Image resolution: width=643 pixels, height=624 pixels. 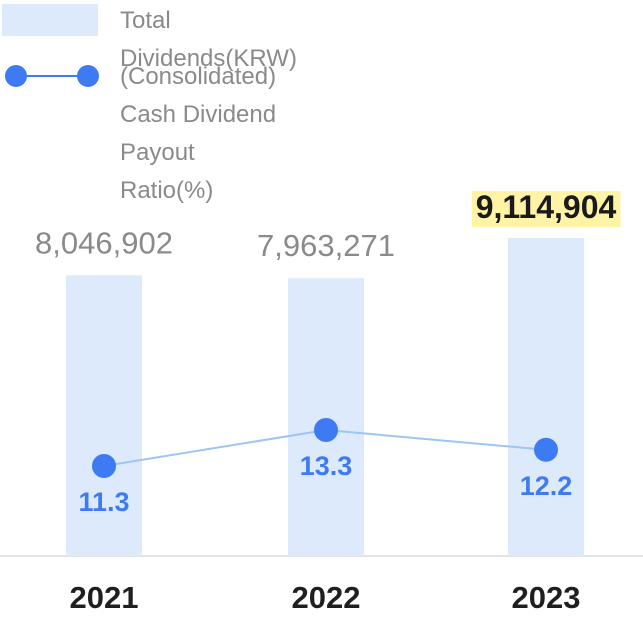 What do you see at coordinates (104, 597) in the screenshot?
I see `x-tick-label-2021: 2021` at bounding box center [104, 597].